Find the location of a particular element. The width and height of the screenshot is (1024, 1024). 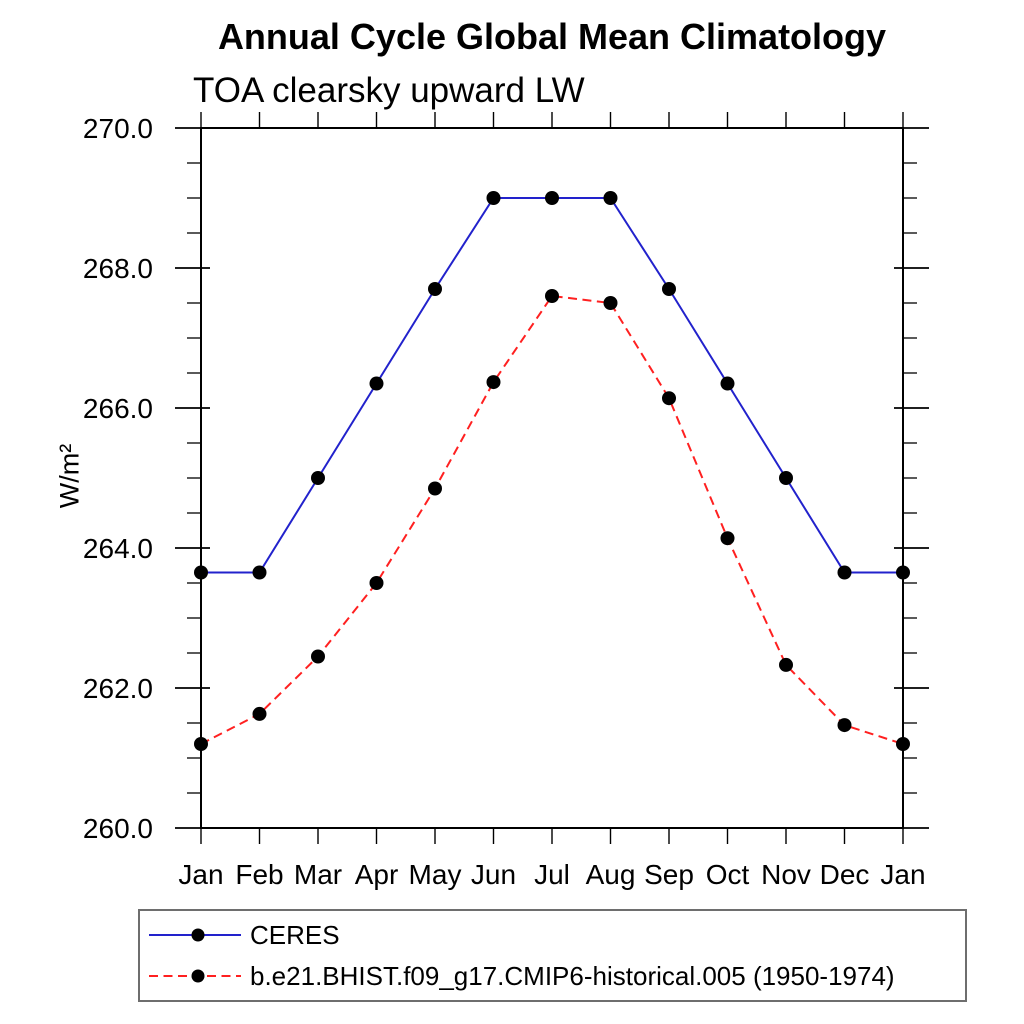

legend-line-sample-solid is located at coordinates (195, 935).